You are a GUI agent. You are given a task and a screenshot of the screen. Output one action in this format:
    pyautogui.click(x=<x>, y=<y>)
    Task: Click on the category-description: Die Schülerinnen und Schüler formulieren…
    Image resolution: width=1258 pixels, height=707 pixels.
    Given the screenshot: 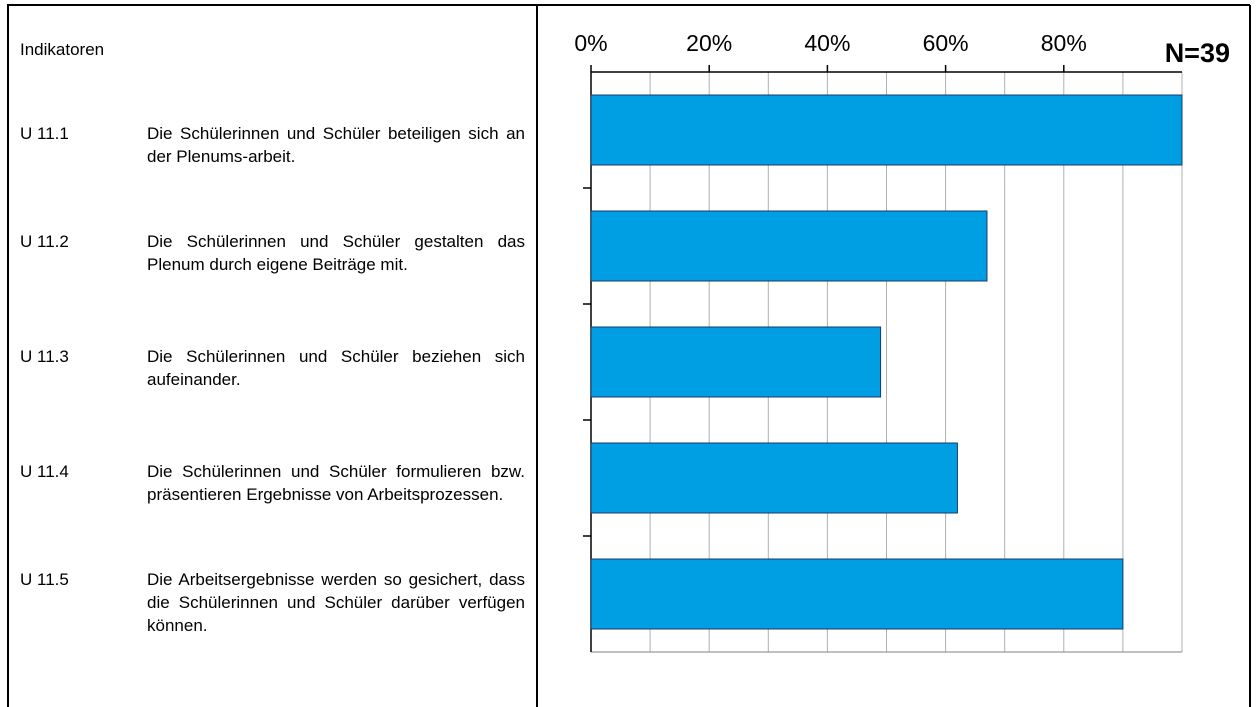 What is the action you would take?
    pyautogui.click(x=336, y=483)
    